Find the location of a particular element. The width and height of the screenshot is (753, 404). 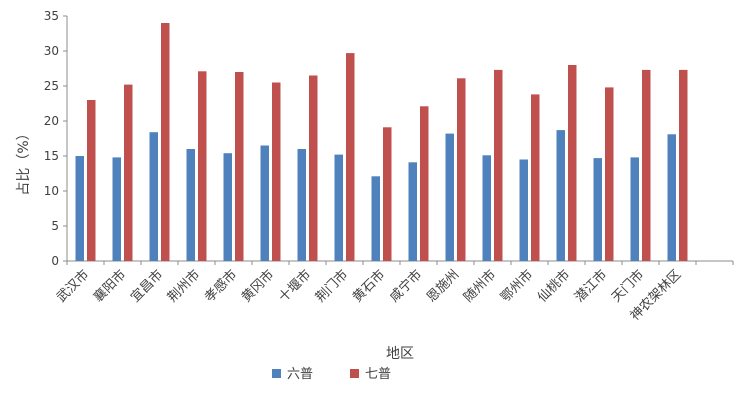

x-category-label: 随州市 is located at coordinates (479, 286).